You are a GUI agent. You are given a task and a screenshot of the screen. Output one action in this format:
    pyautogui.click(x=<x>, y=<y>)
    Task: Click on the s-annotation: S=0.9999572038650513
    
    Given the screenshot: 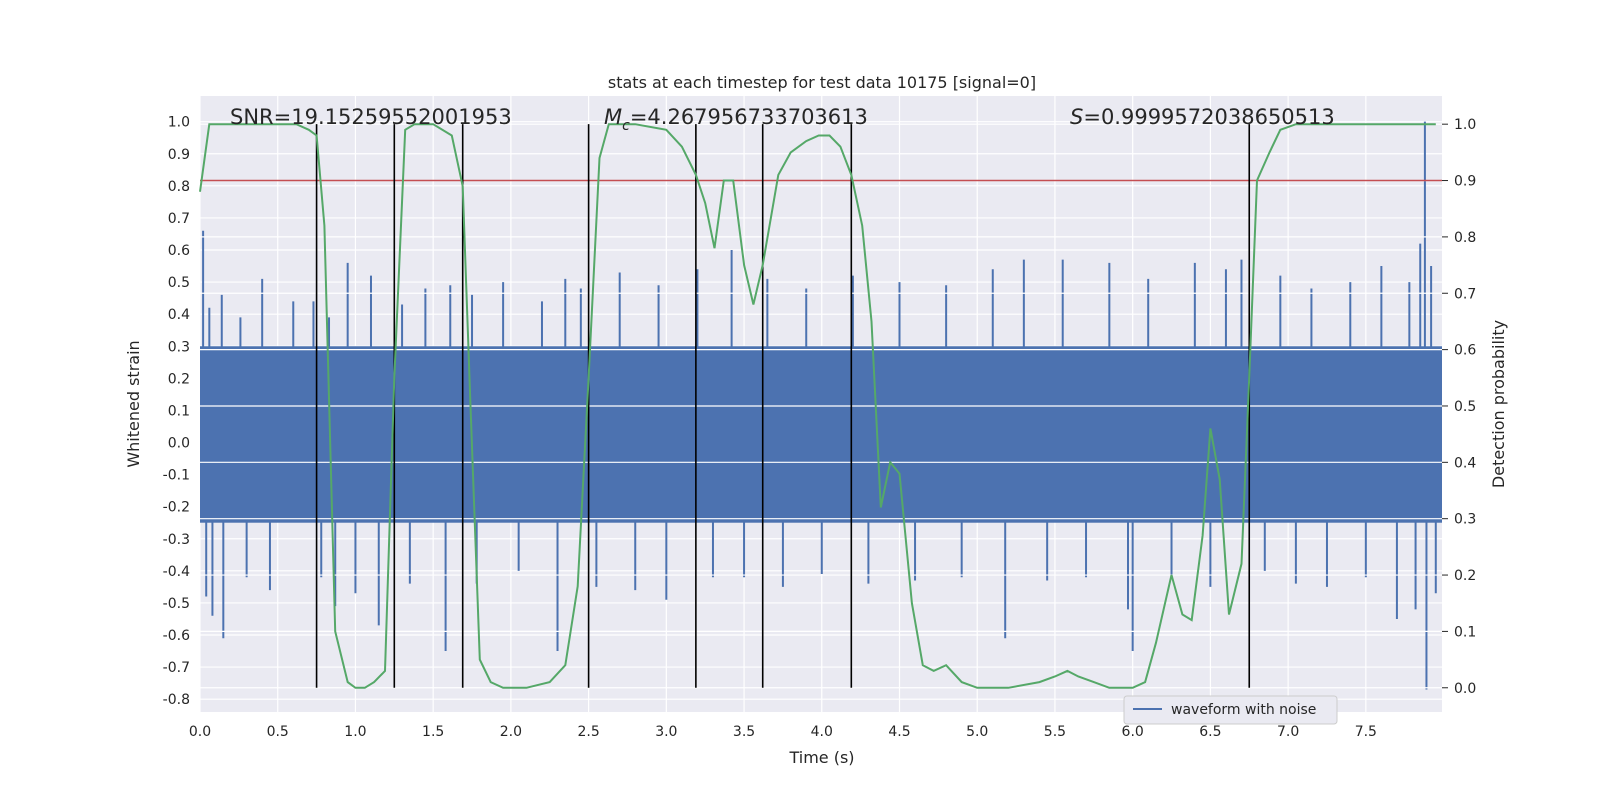 What is the action you would take?
    pyautogui.click(x=1202, y=117)
    